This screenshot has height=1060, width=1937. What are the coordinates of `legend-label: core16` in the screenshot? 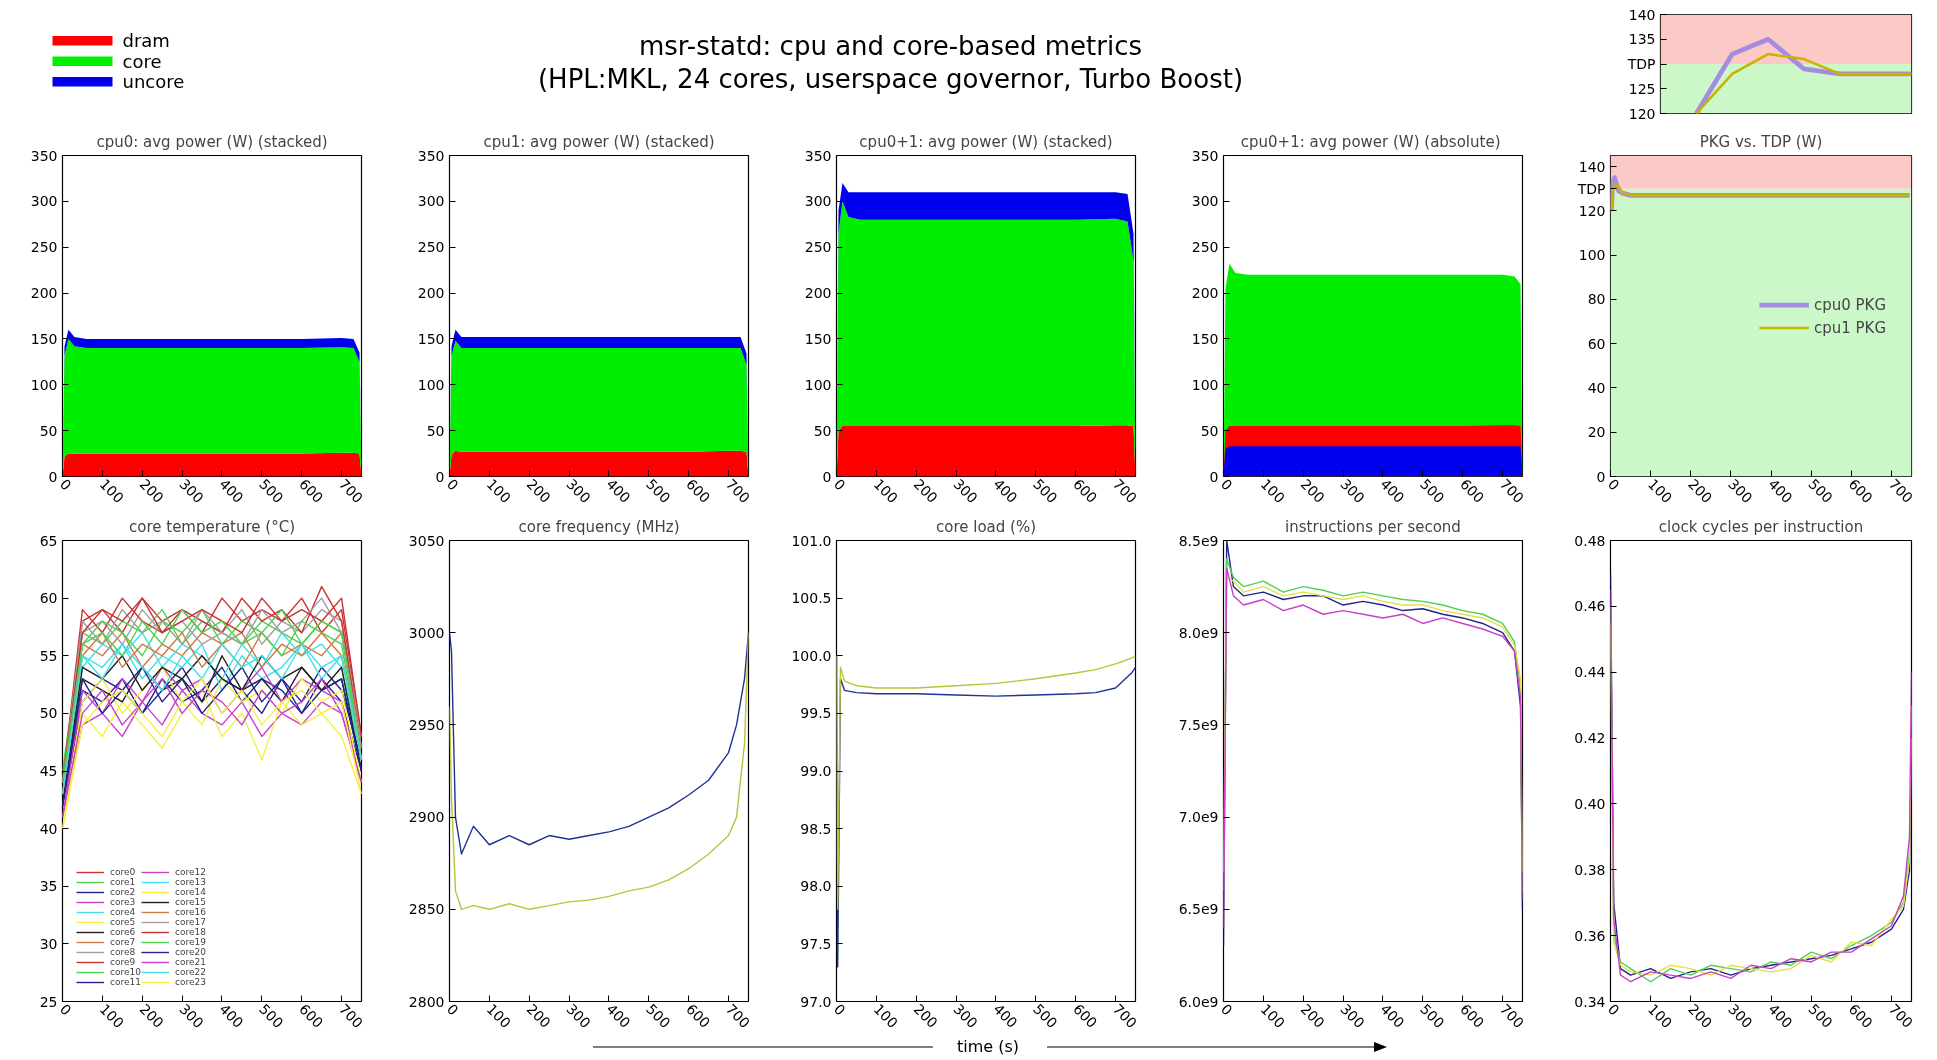 It's located at (190, 912).